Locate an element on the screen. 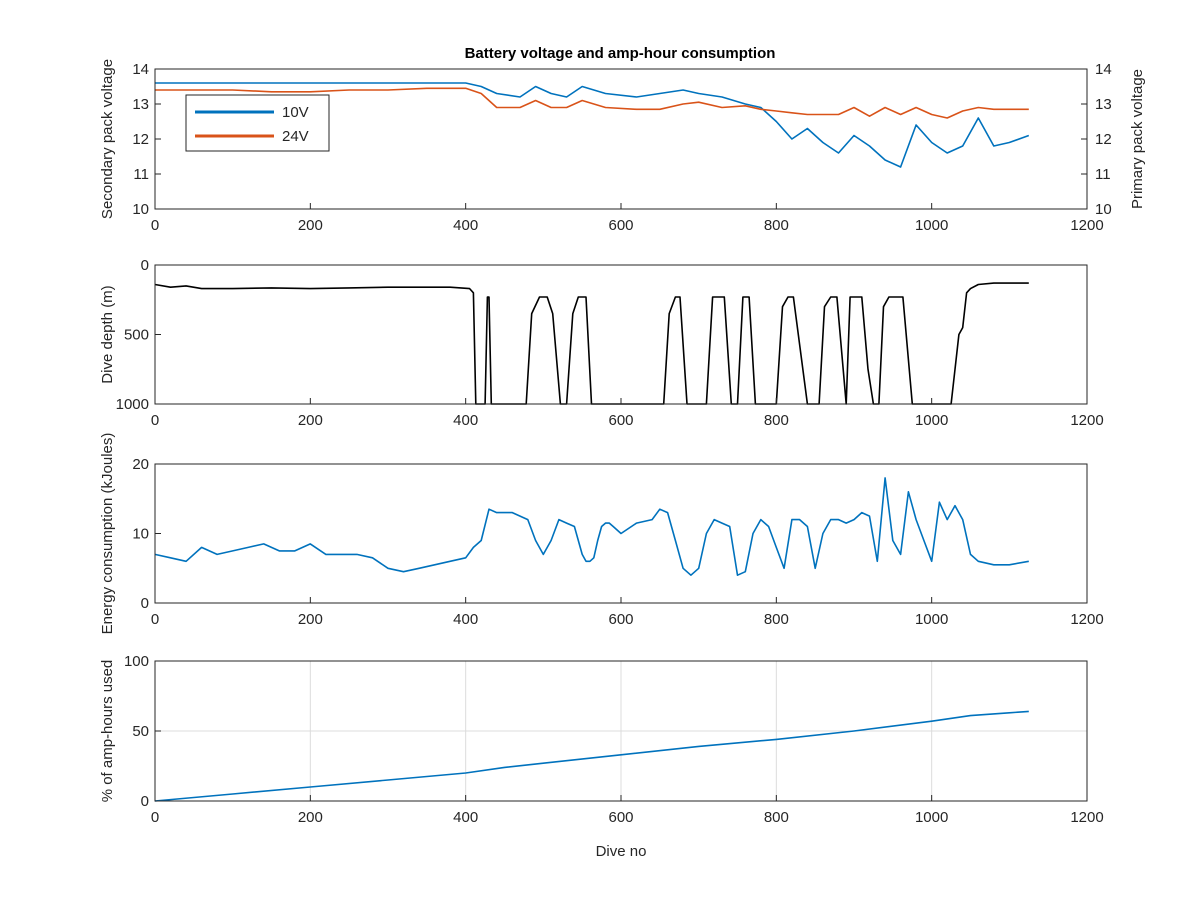  x-axis-label: Dive no is located at coordinates (621, 851).